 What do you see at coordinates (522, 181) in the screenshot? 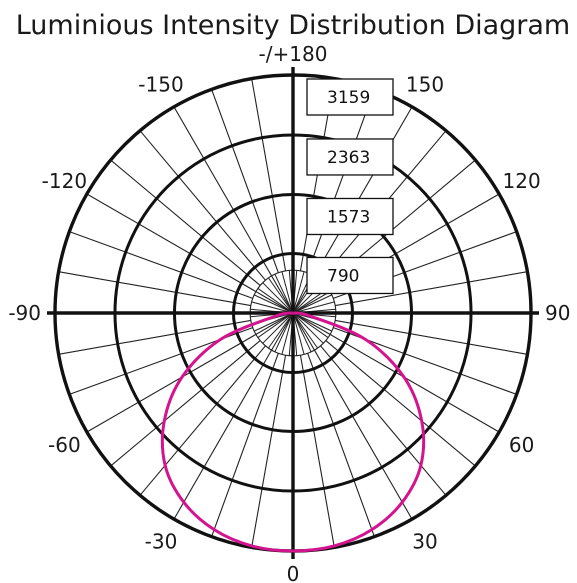
I see `angle-label-120: 120` at bounding box center [522, 181].